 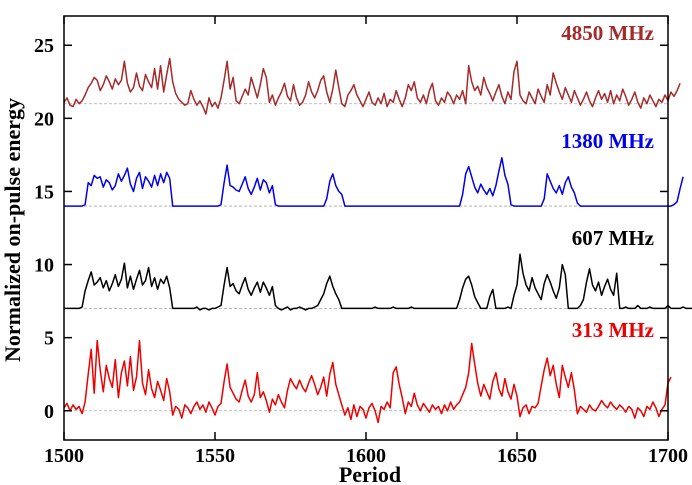 I want to click on y-axis-title: Normalized on-pulse energy, so click(x=12, y=230).